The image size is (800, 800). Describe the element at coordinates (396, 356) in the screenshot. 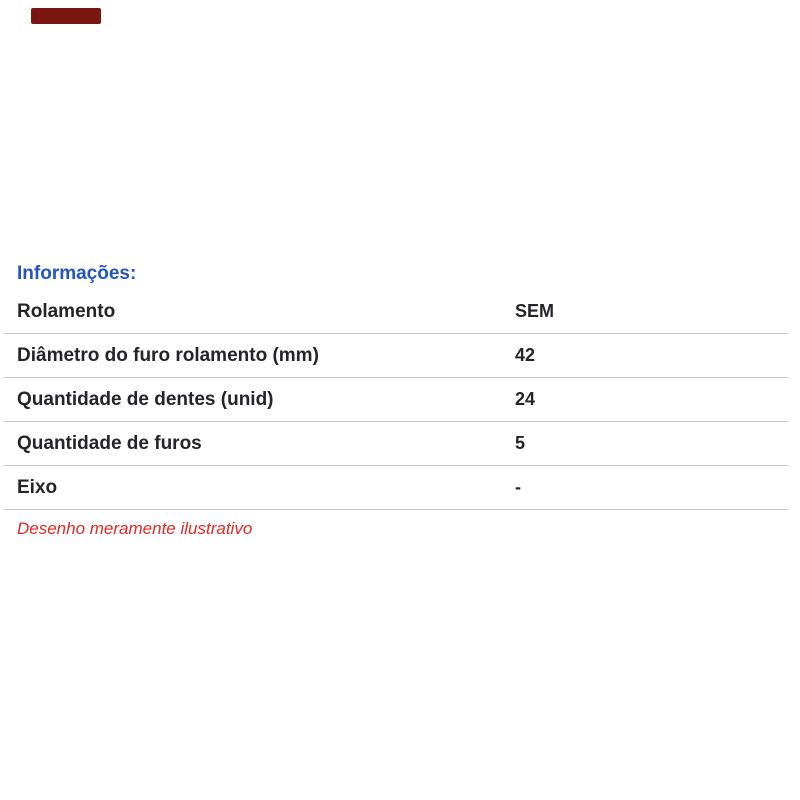

I see `table-row: Diâmetro do furo rolamento (mm) 42` at that location.